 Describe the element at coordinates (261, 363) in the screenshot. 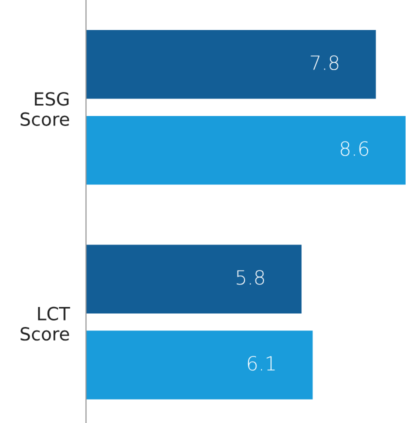

I see `data-label: 6.1` at that location.